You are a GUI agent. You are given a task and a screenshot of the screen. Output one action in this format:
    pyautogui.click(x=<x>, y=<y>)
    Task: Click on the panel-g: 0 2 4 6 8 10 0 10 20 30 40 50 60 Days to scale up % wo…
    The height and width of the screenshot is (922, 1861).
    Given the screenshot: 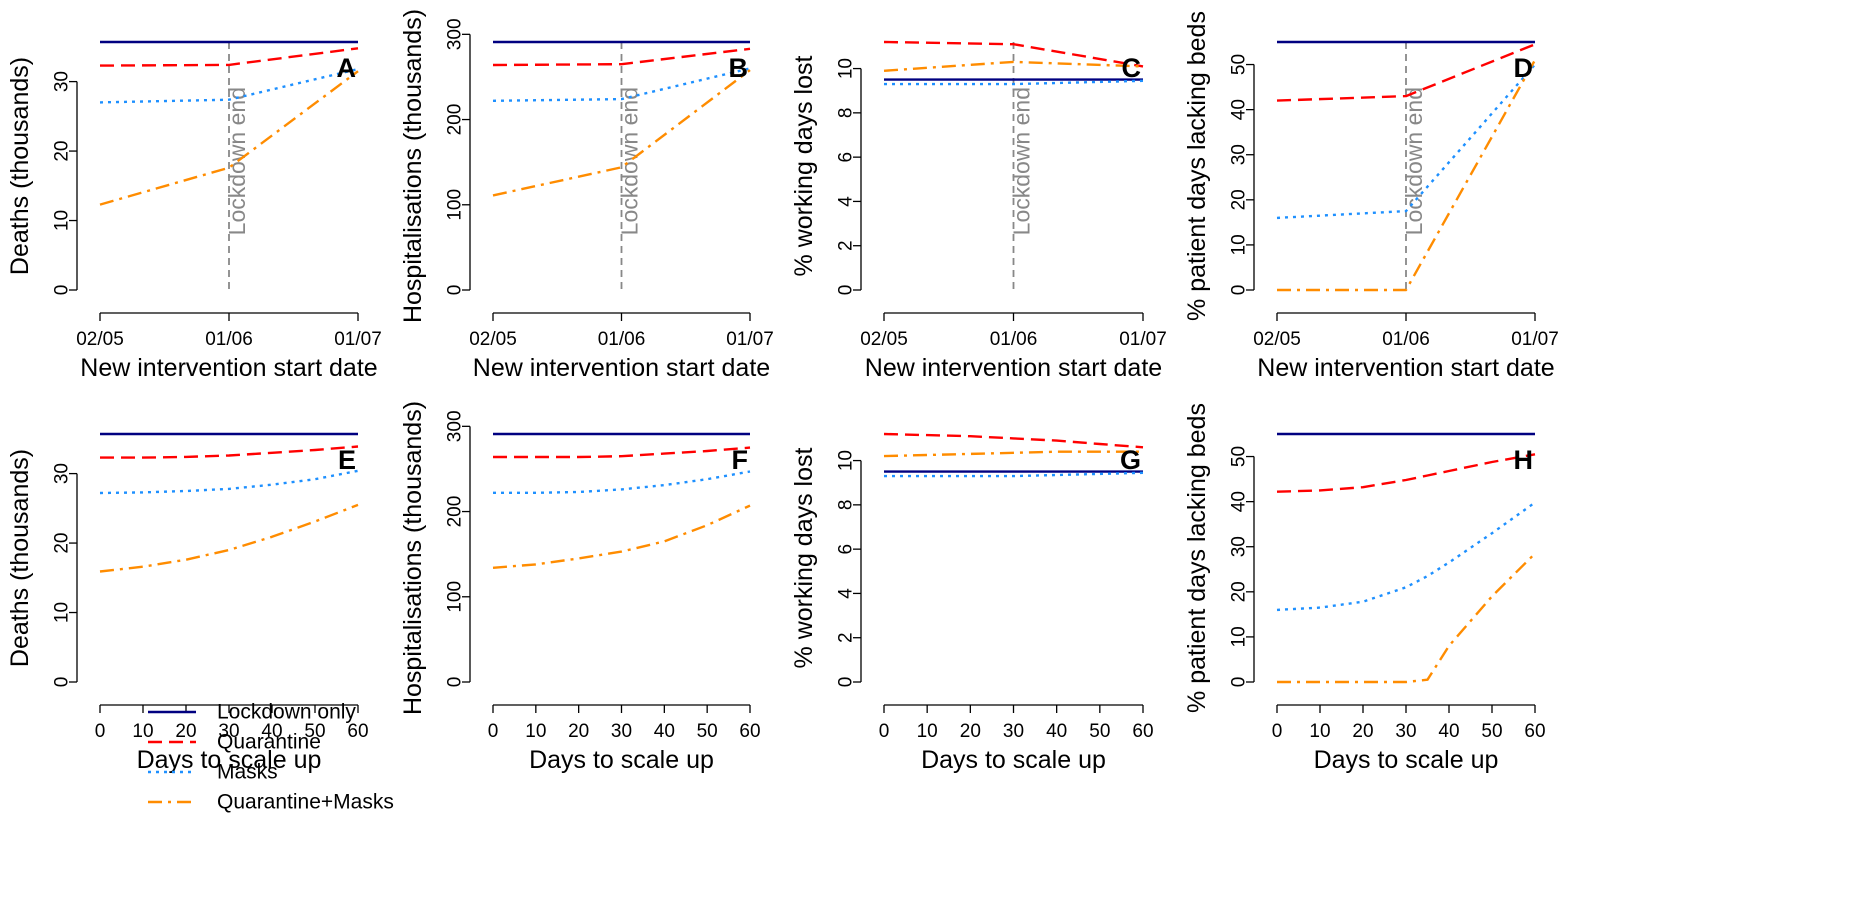 What is the action you would take?
    pyautogui.click(x=972, y=603)
    